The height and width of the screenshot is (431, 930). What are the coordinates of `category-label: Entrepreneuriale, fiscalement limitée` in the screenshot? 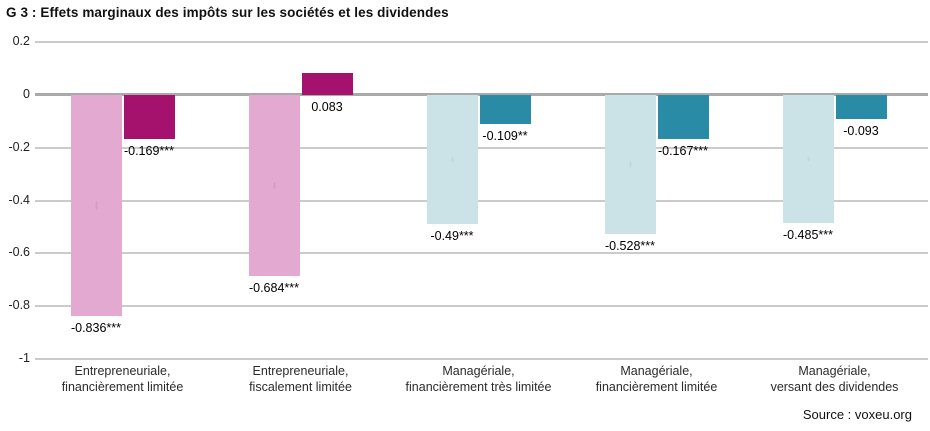 It's located at (301, 379).